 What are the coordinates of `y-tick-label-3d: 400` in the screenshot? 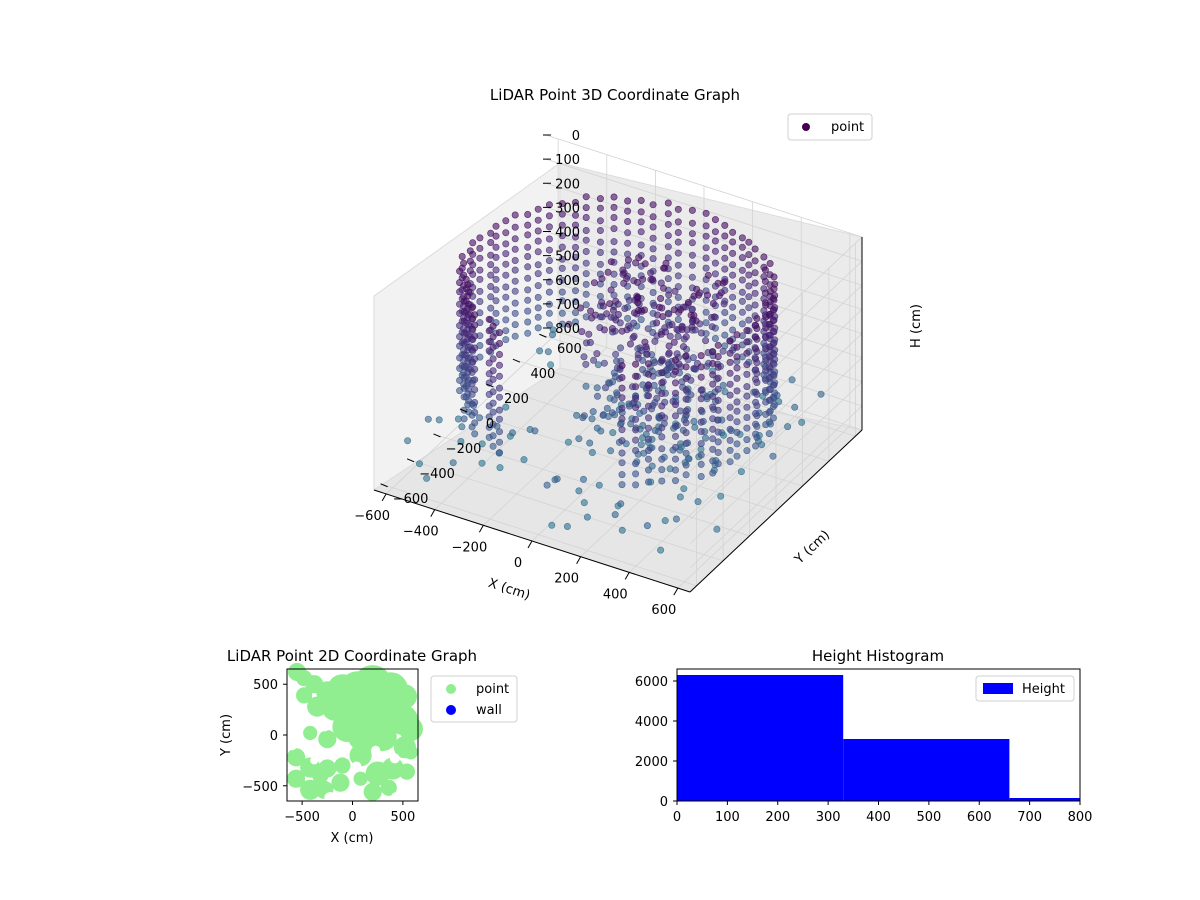 It's located at (543, 374).